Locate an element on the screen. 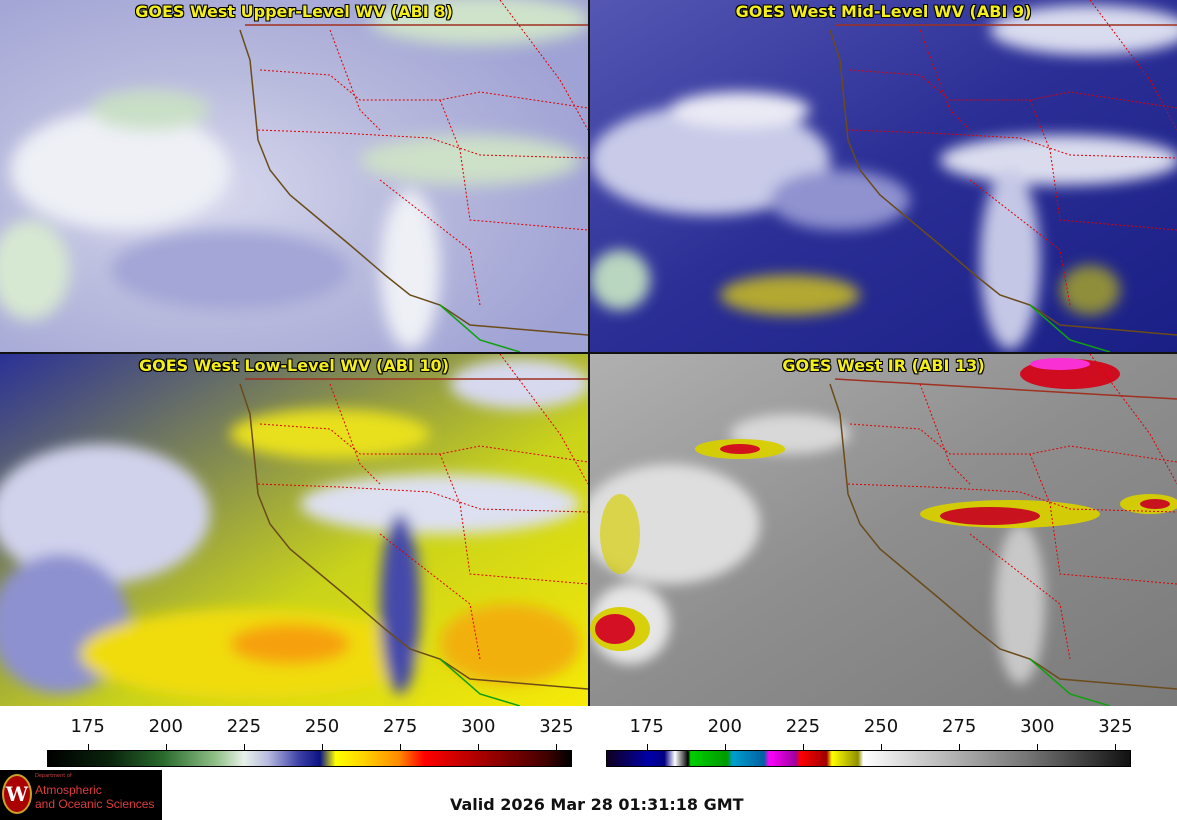 This screenshot has height=820, width=1177. panel-title: GOES West Mid-Level WV (ABI 9) is located at coordinates (883, 11).